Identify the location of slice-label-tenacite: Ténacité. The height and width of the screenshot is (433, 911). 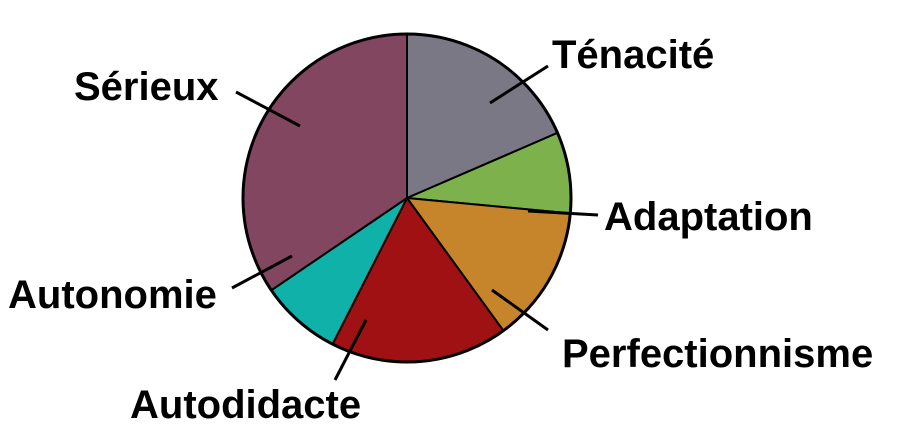
(633, 55).